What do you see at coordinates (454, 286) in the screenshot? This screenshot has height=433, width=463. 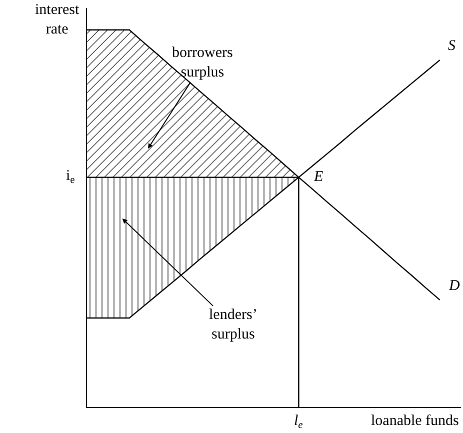 I see `series-label: D` at bounding box center [454, 286].